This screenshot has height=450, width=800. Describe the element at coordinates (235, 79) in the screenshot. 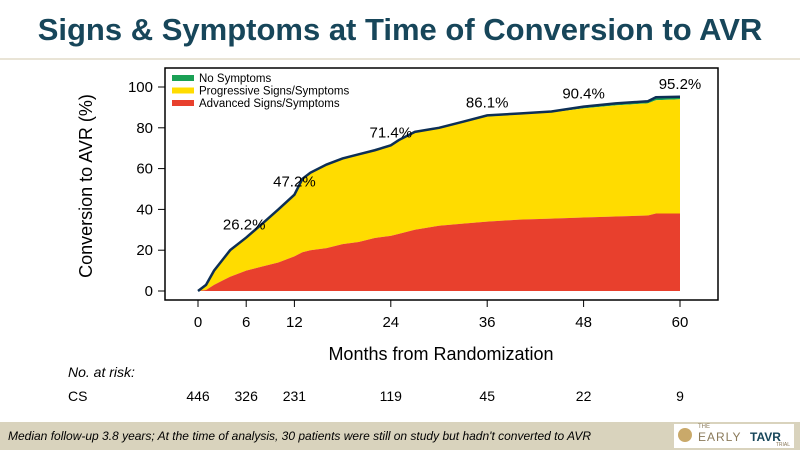

I see `legend-label: No Symptoms` at that location.